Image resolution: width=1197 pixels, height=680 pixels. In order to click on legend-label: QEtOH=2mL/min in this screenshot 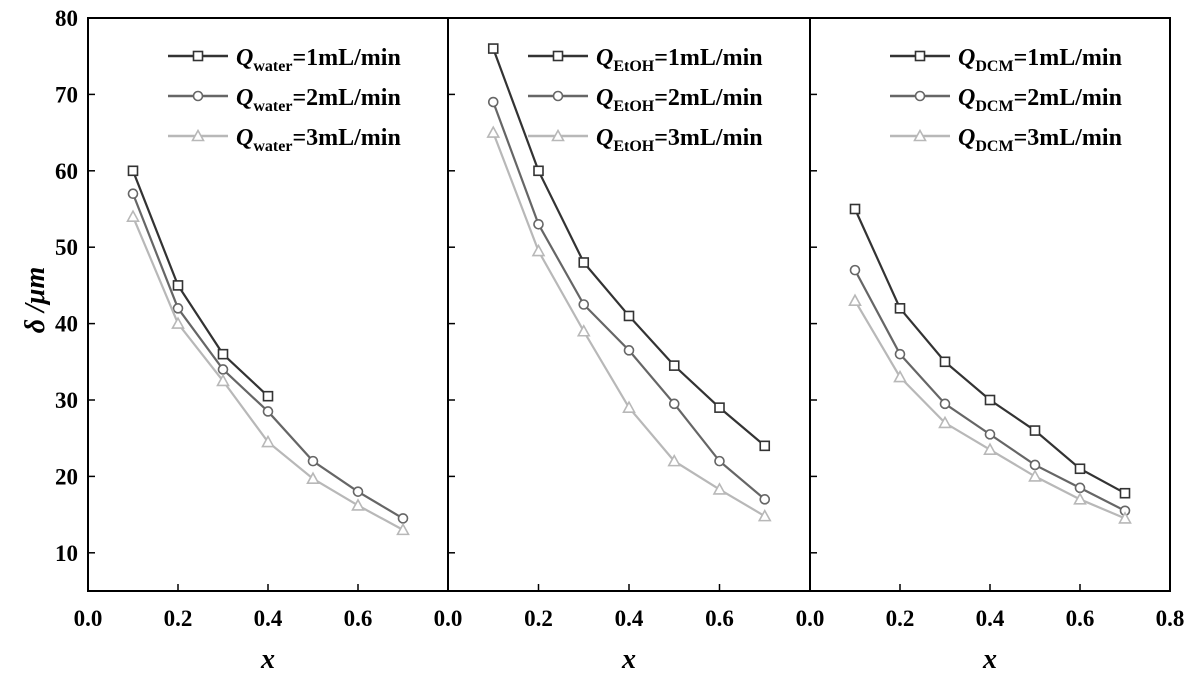, I will do `click(679, 100)`.